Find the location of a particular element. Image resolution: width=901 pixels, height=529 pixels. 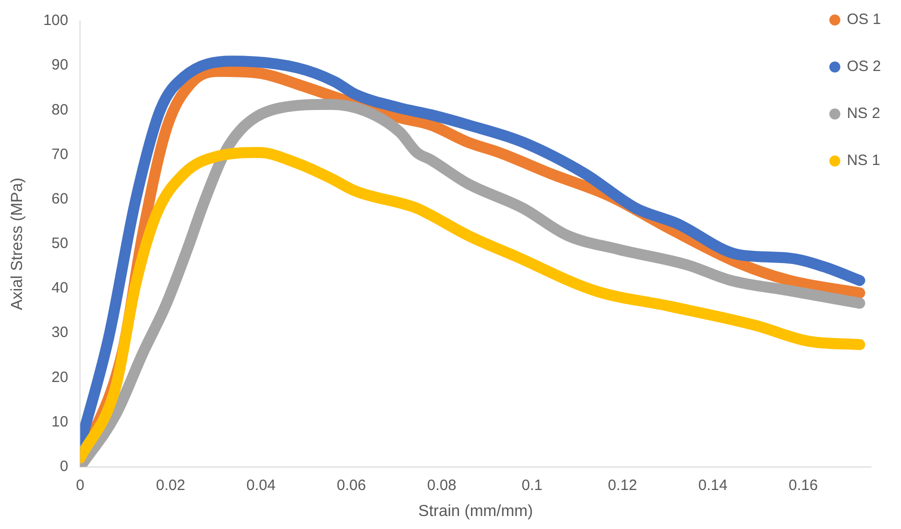

y-tick-label: 70 is located at coordinates (60, 154).